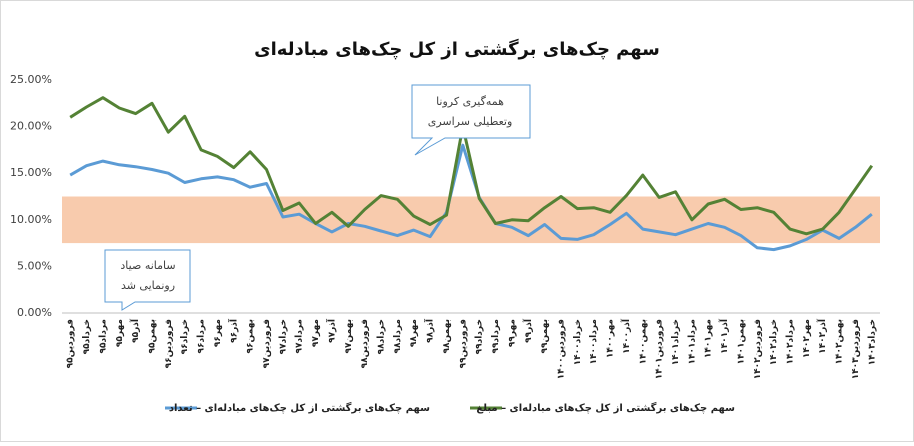 The height and width of the screenshot is (446, 914). I want to click on y-tick-label: 10.00%, so click(31, 219).